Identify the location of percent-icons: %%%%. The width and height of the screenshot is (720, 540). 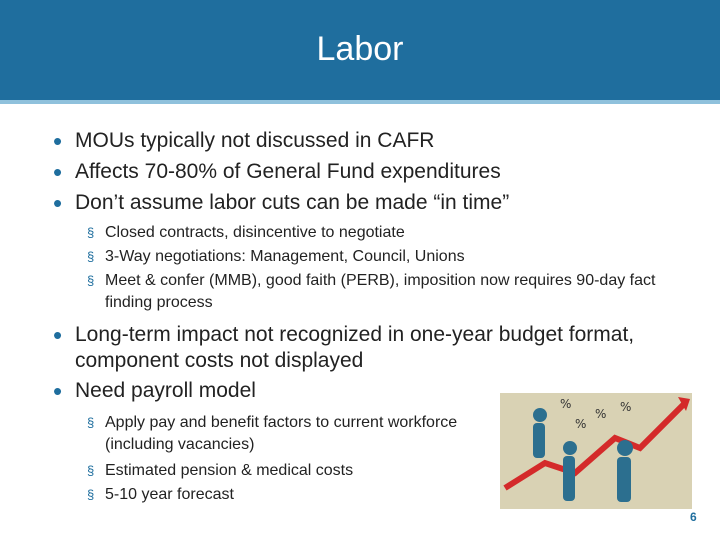
(595, 414).